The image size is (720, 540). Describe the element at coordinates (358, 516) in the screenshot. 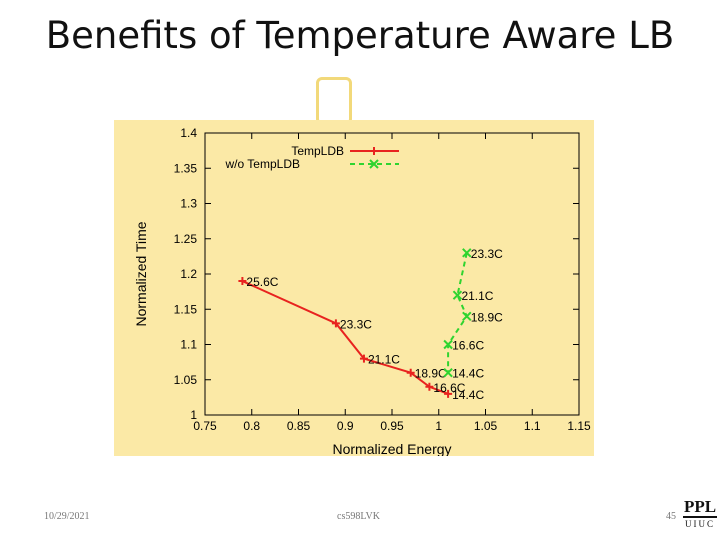

I see `footer-course: cs598LVK` at that location.